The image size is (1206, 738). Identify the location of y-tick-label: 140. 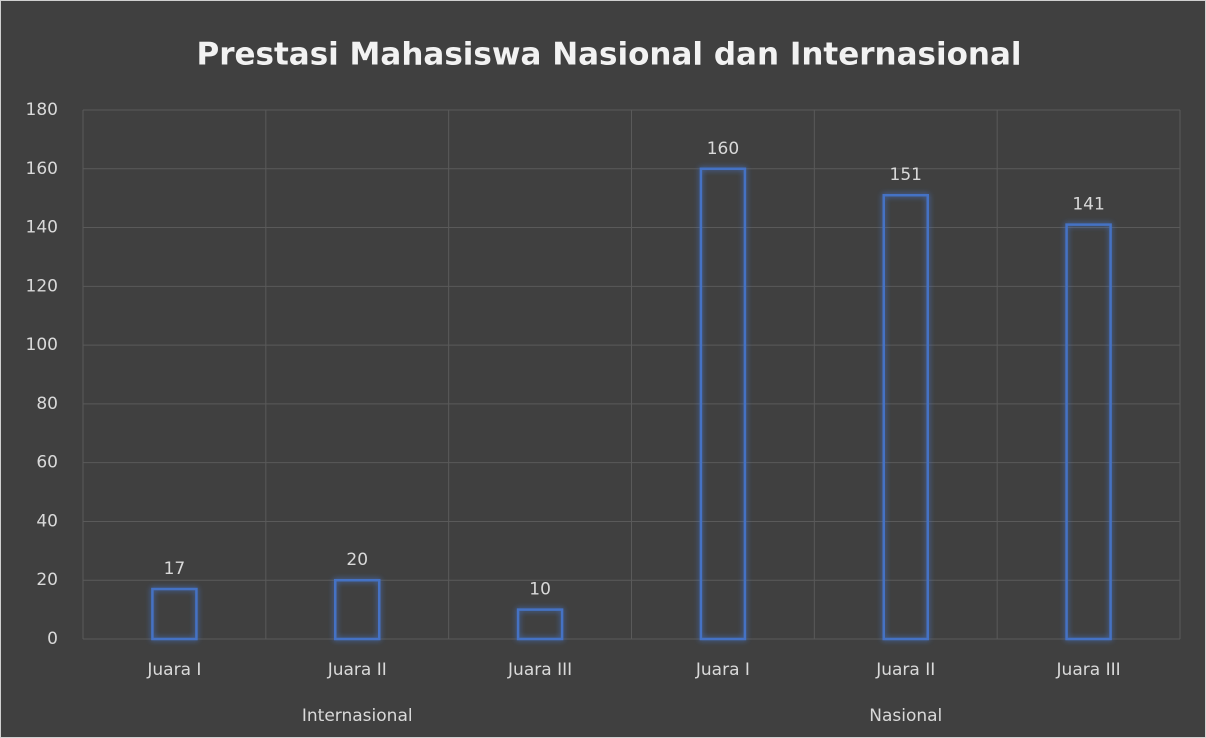
(42, 228).